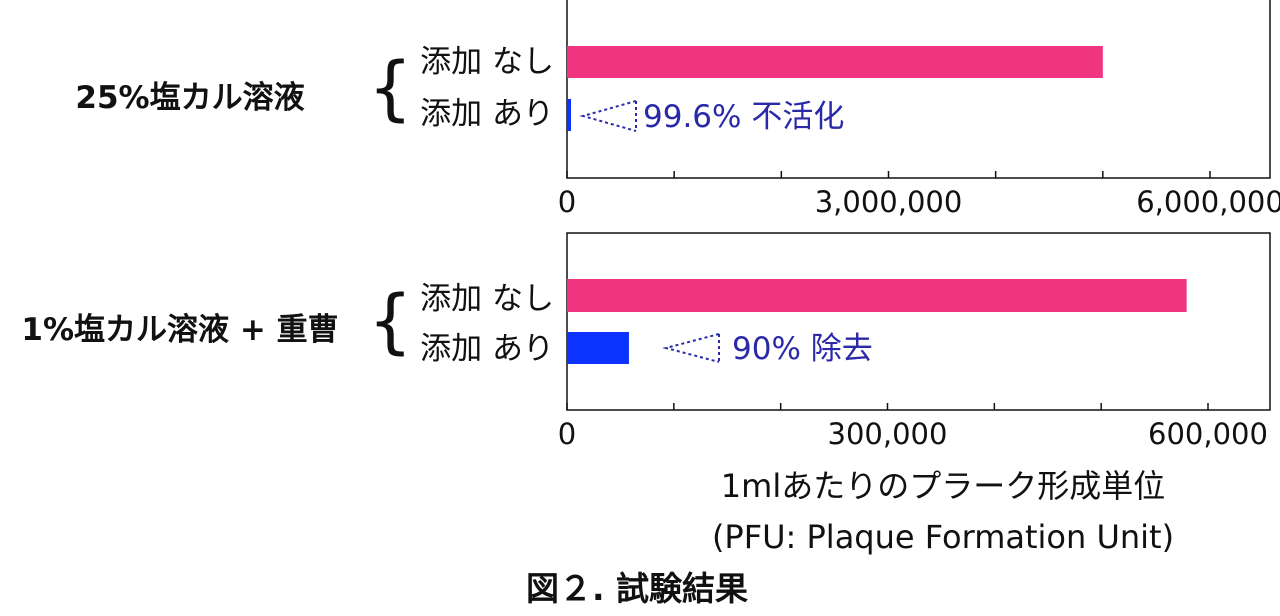 The height and width of the screenshot is (616, 1280). What do you see at coordinates (943, 537) in the screenshot?
I see `x-axis-label-line2: (PFU: Plaque Formation Unit)` at bounding box center [943, 537].